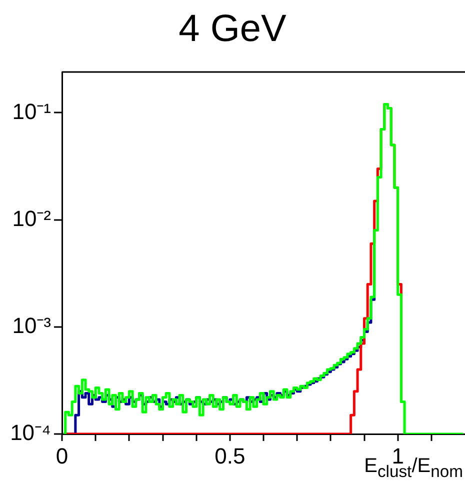 This screenshot has height=488, width=465. I want to click on y-tick-label: 10⁻³, so click(31, 325).